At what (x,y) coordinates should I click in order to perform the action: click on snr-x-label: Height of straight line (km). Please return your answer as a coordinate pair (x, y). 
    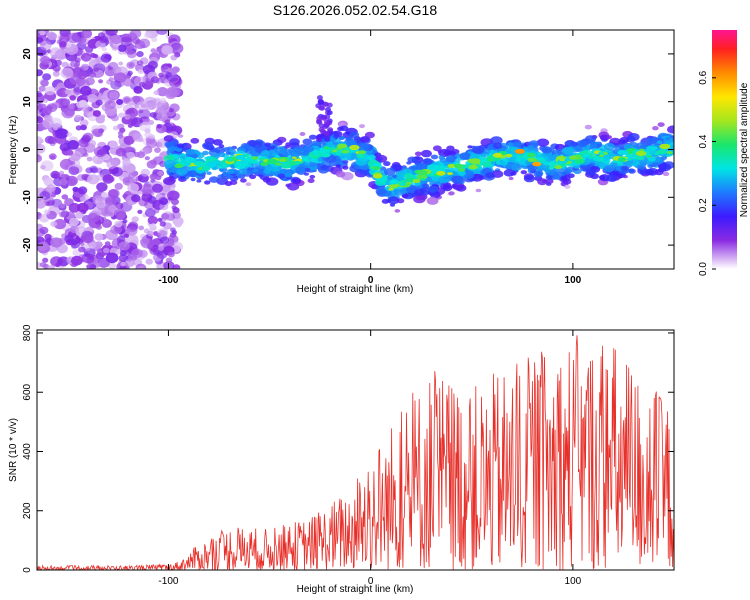
    Looking at the image, I should click on (355, 589).